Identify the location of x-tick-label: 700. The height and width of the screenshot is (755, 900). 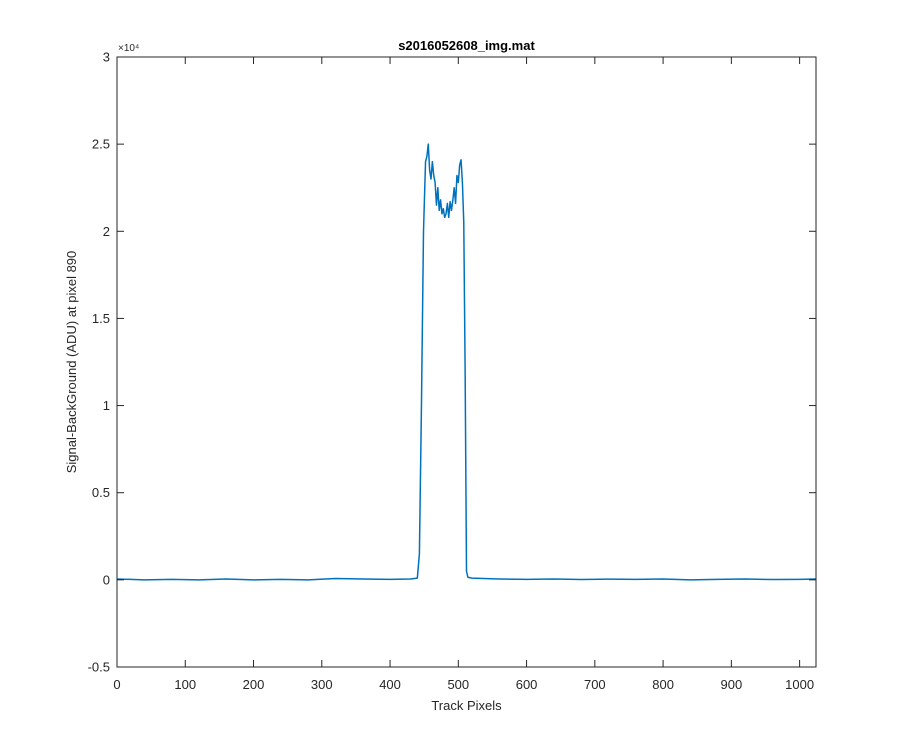
(595, 684).